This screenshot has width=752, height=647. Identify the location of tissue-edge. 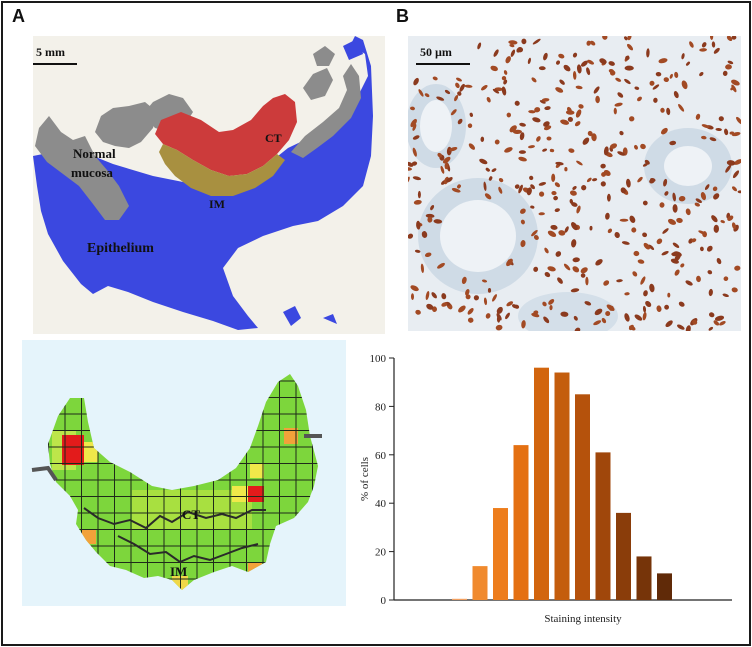
(44, 473).